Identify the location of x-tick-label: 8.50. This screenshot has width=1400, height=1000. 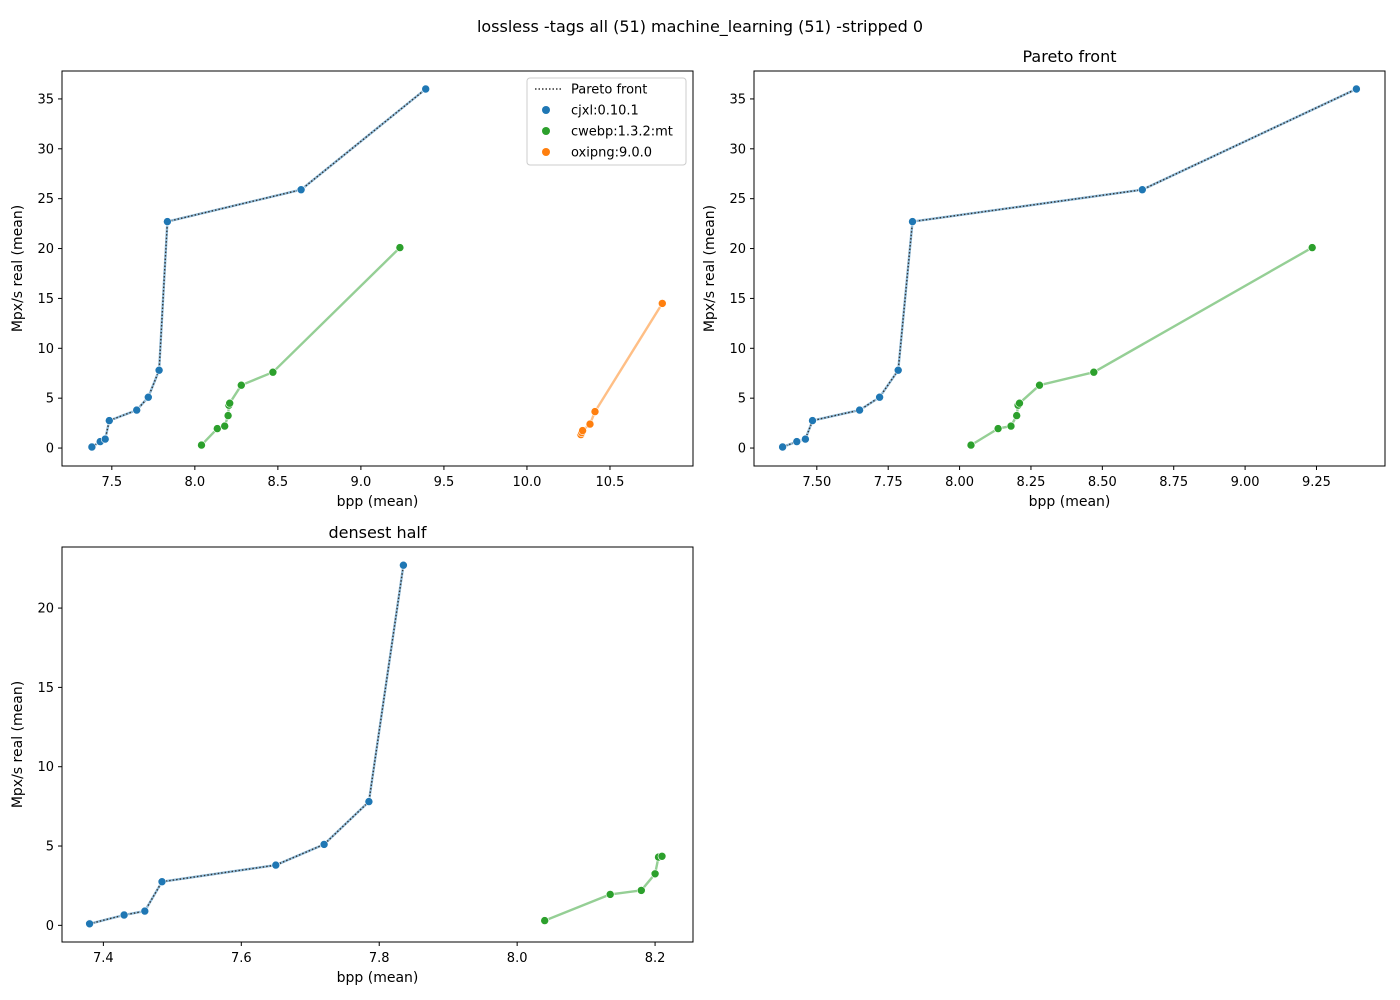
(1102, 482).